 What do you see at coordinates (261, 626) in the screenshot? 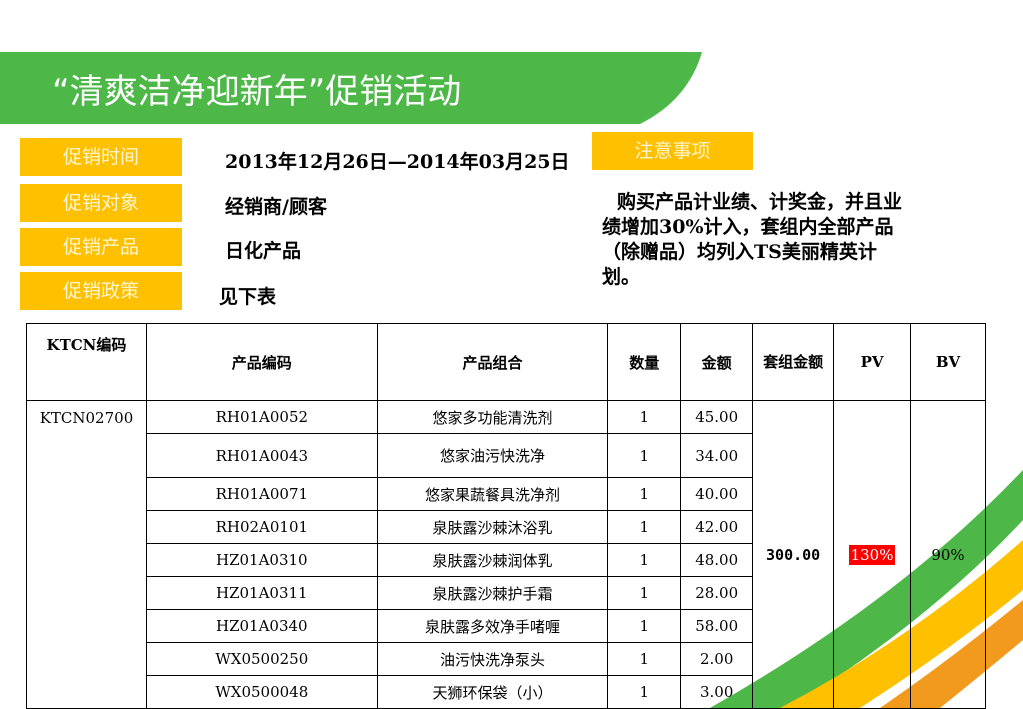
I see `product-code-cell: HZ01A0340` at bounding box center [261, 626].